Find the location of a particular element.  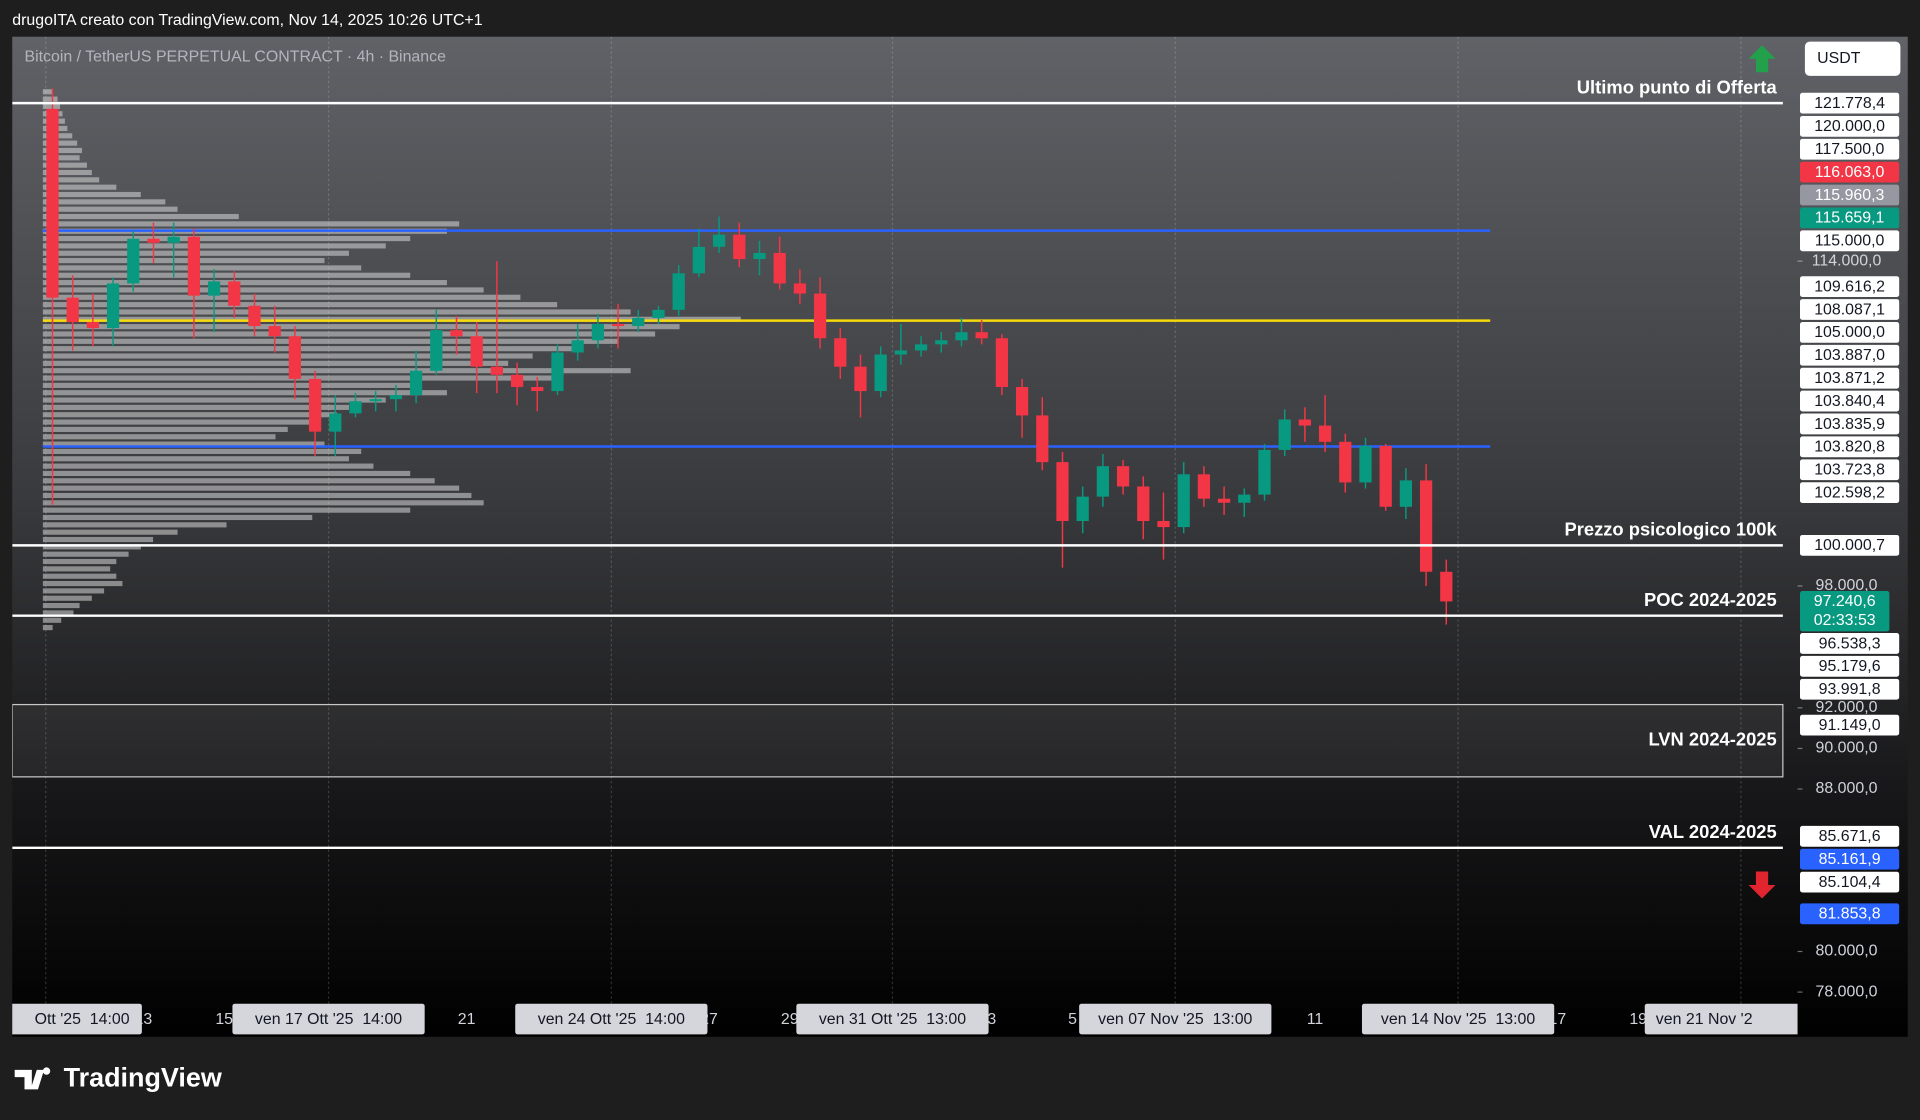

price-label: 103.871,2 is located at coordinates (1849, 378).